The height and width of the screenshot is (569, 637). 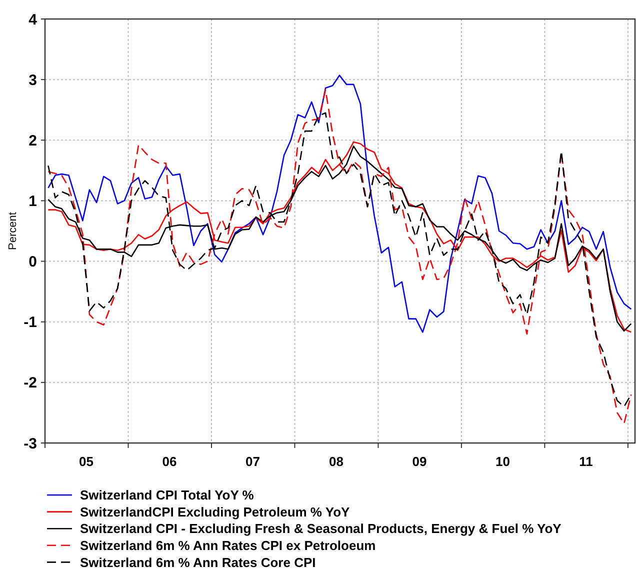 What do you see at coordinates (30, 383) in the screenshot?
I see `y-tick-label: -2` at bounding box center [30, 383].